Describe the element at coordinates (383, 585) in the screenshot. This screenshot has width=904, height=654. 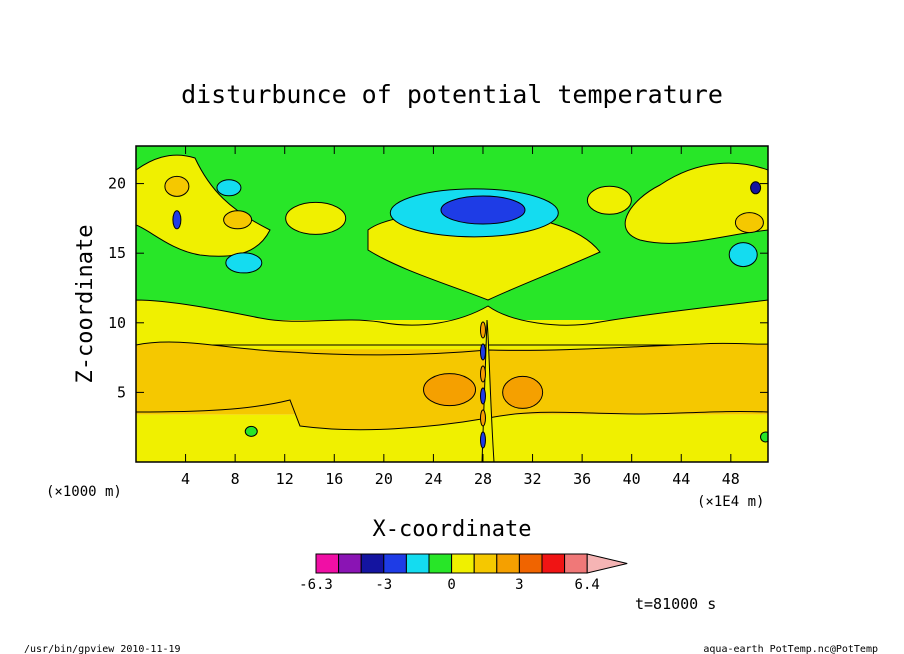
I see `colorbar-tick-label-1: -3` at that location.